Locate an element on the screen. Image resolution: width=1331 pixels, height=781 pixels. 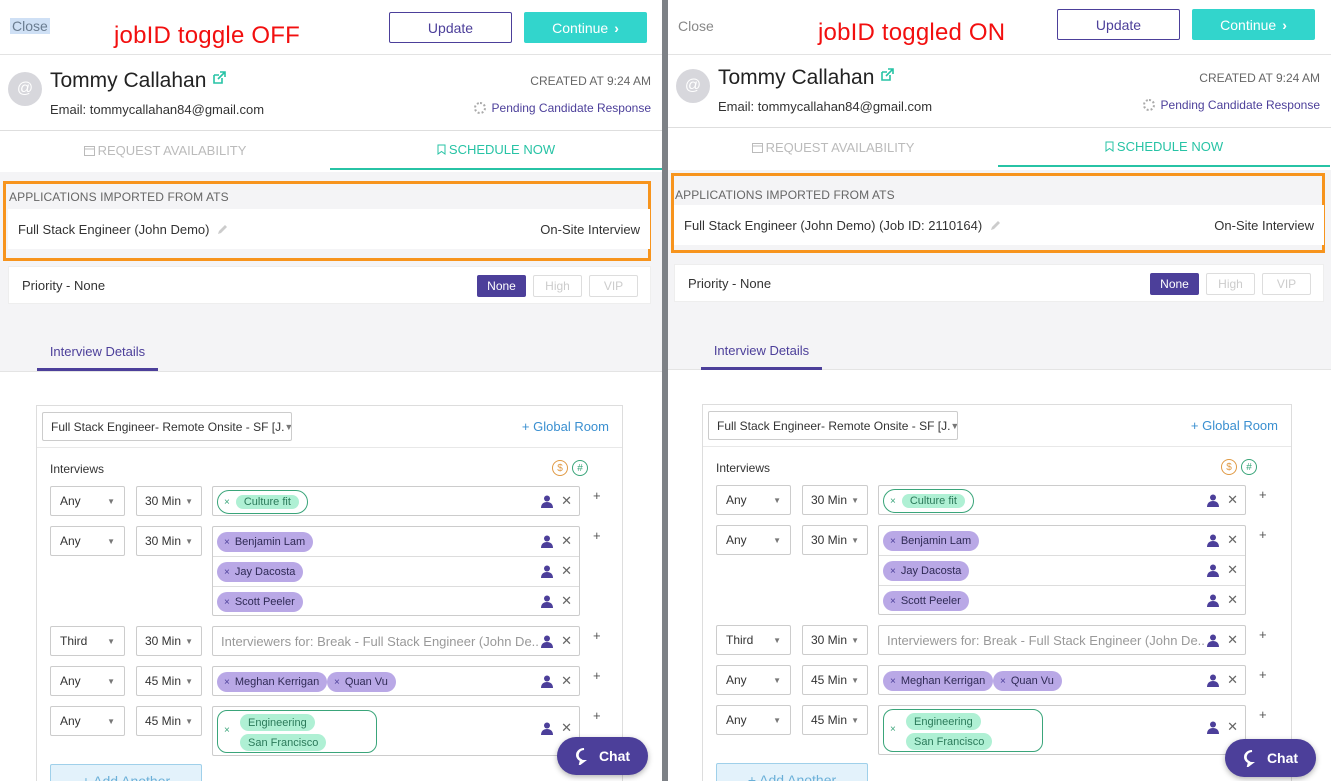
pencil-icon is located at coordinates (995, 225).